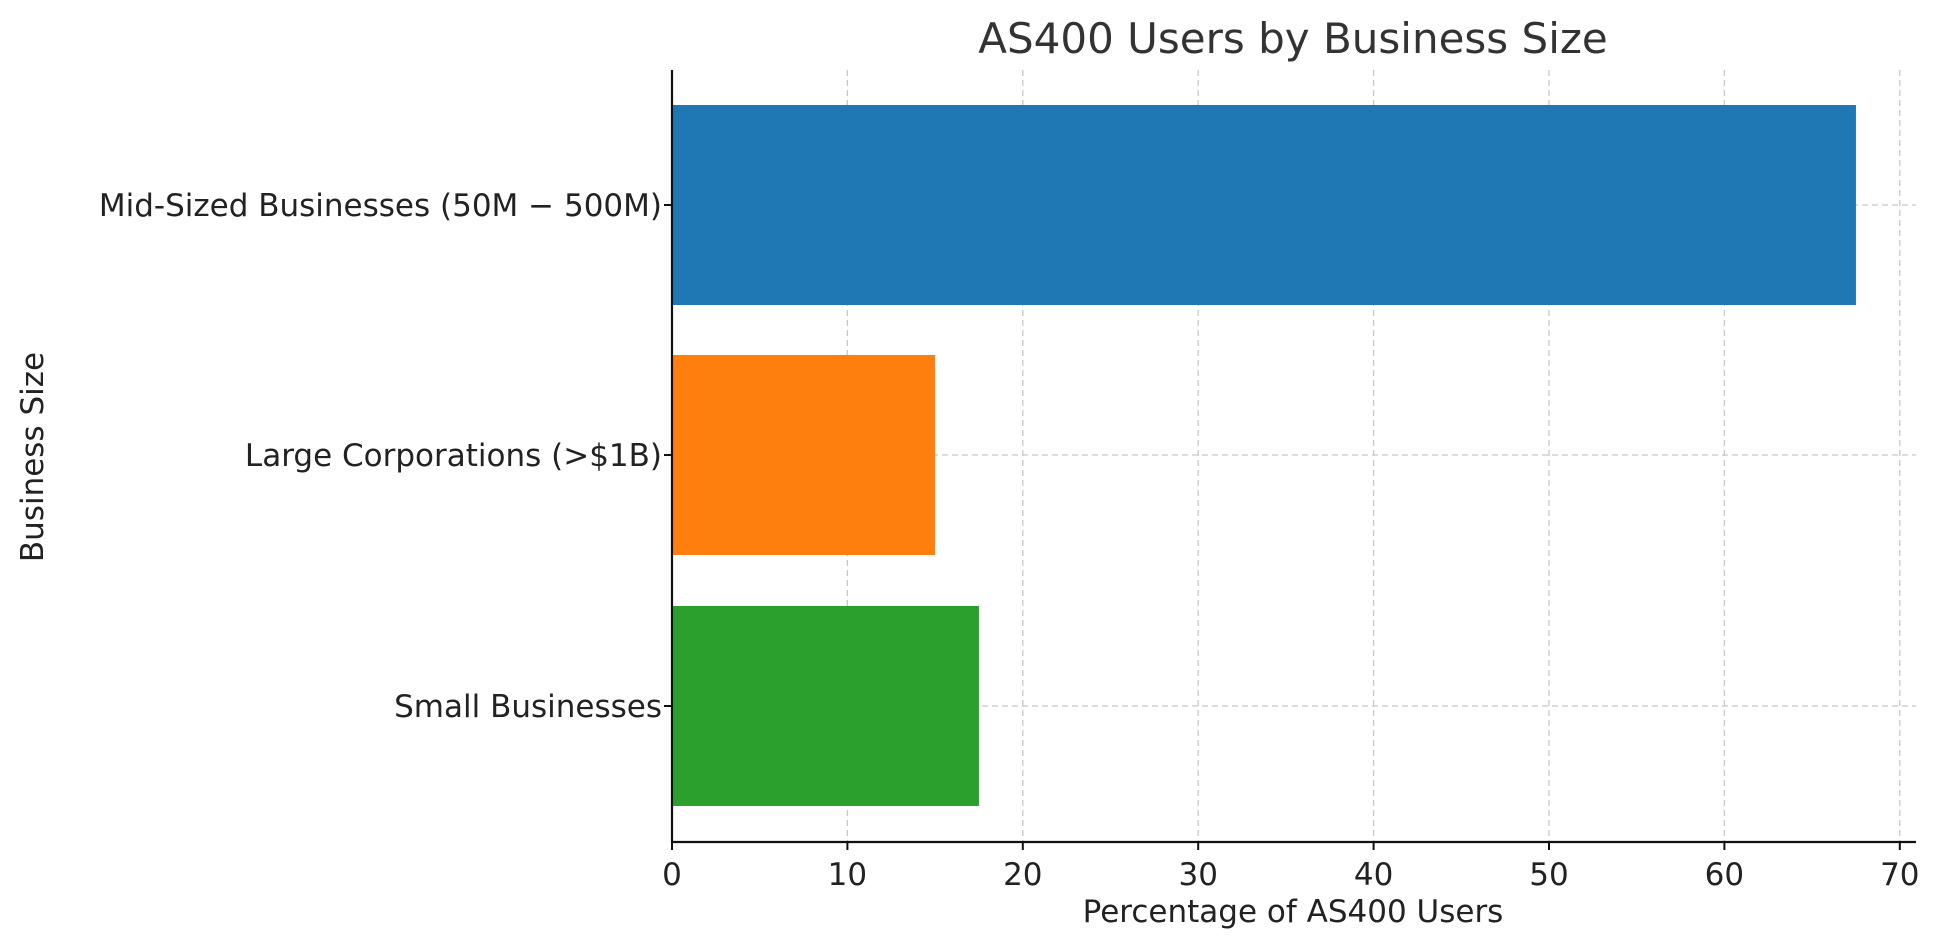 This screenshot has width=1936, height=947. Describe the element at coordinates (1724, 875) in the screenshot. I see `x-tick-label: 60` at that location.